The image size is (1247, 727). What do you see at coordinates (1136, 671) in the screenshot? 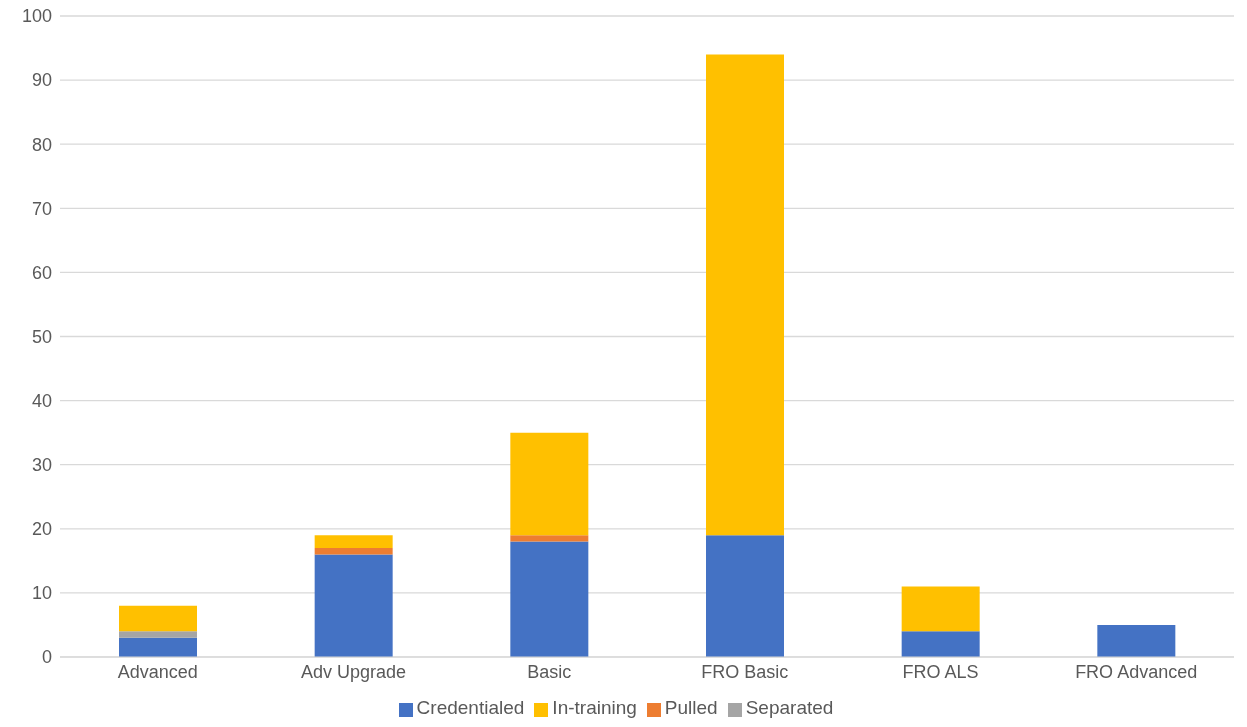
I see `x-tick-label: FRO Advanced` at bounding box center [1136, 671].